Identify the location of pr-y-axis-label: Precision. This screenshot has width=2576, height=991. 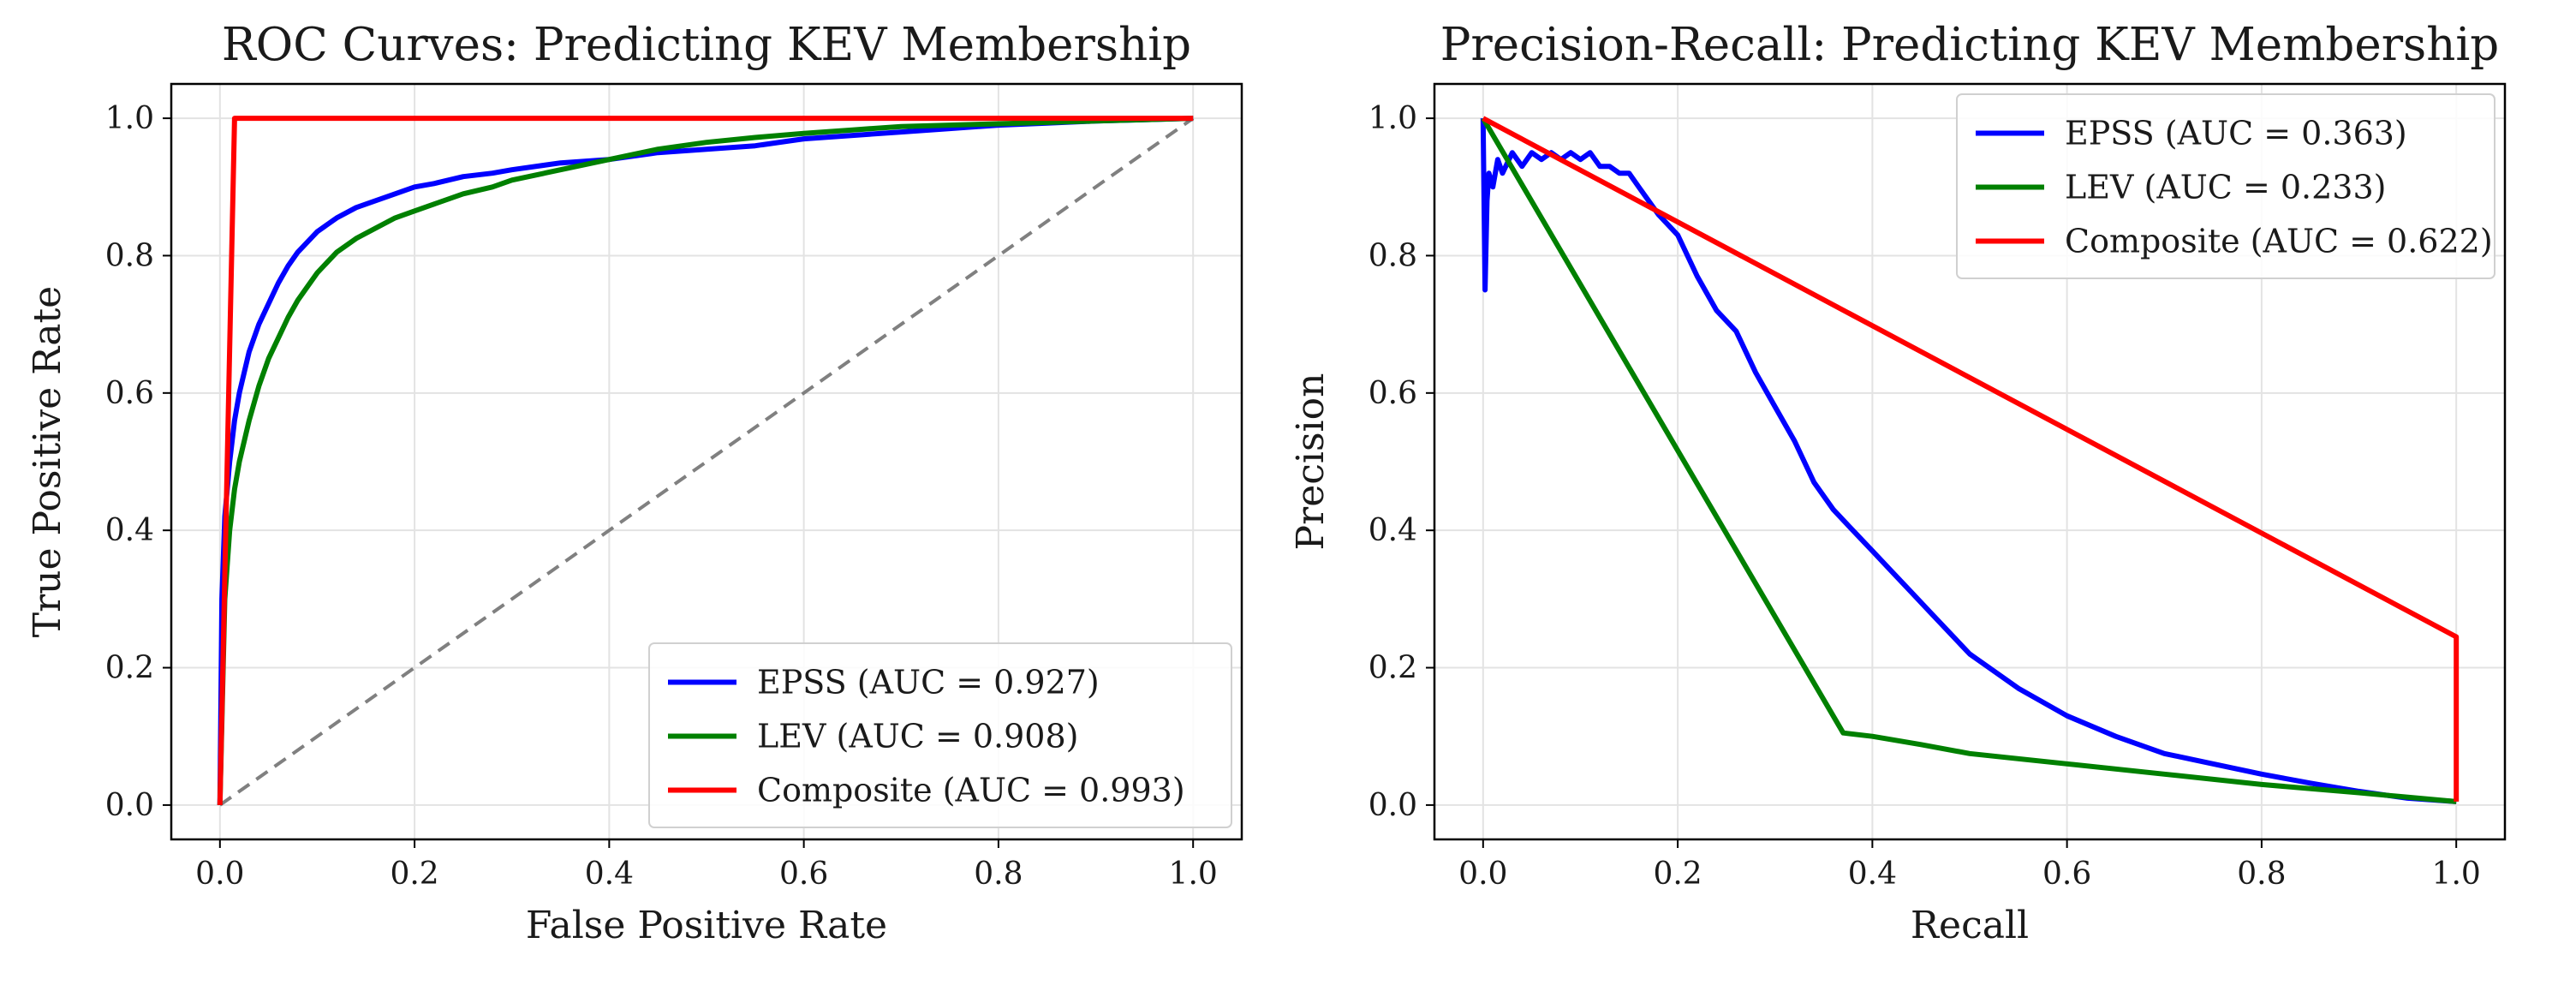
(1311, 462).